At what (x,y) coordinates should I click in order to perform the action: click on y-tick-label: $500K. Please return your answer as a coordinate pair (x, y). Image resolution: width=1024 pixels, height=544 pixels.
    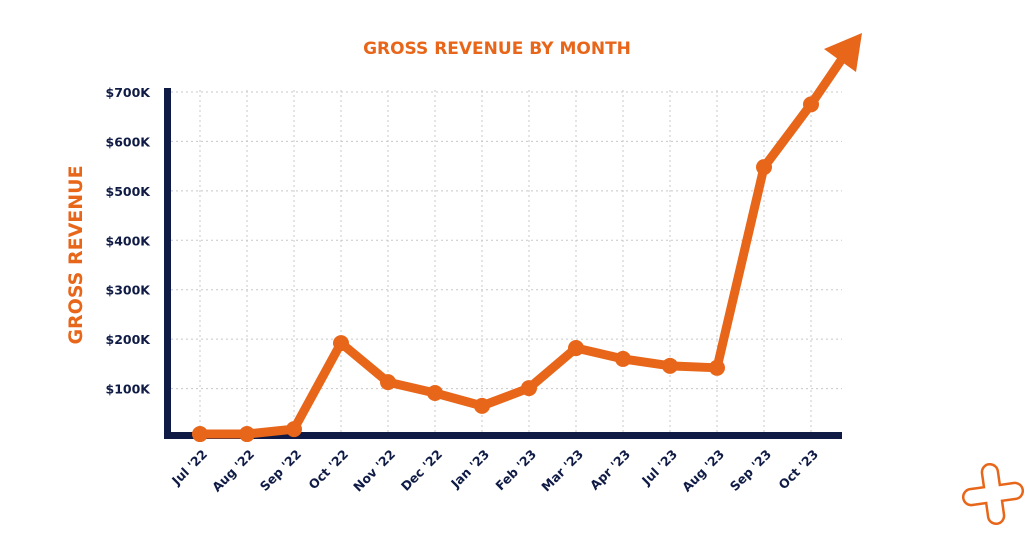
    Looking at the image, I should click on (129, 191).